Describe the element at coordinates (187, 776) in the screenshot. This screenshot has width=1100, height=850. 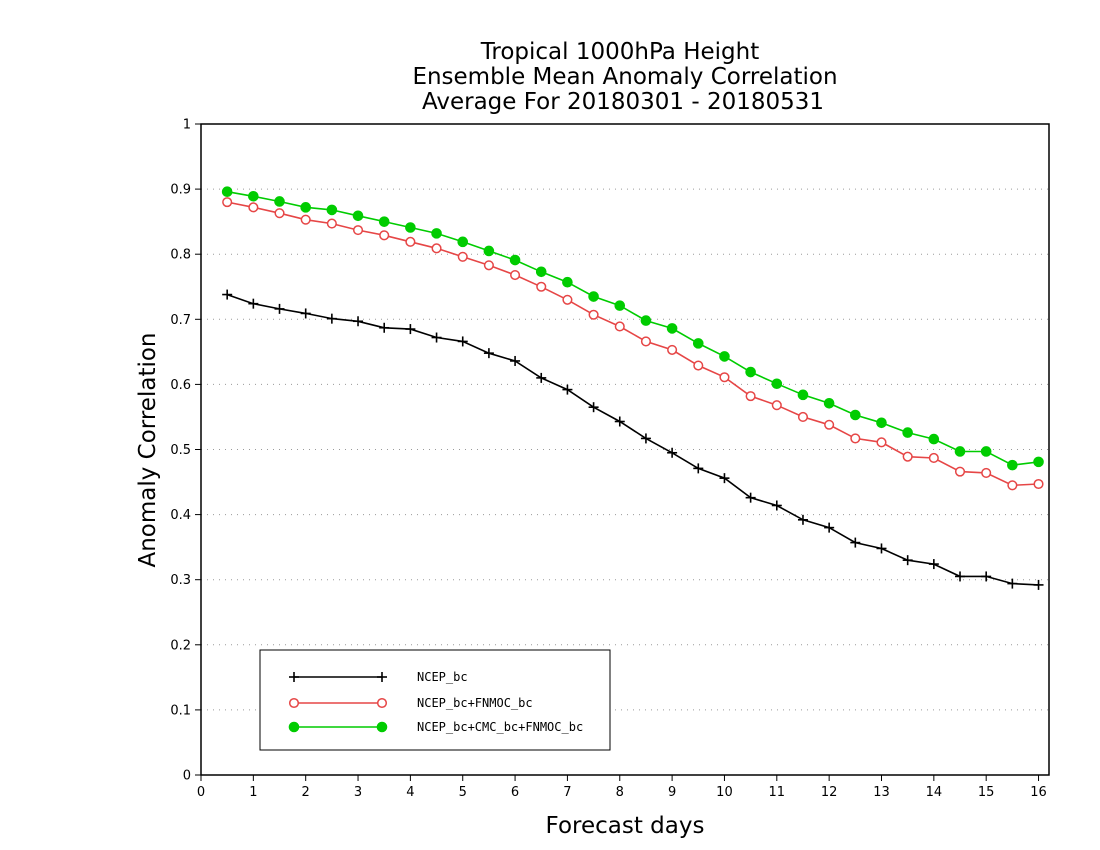
I see `y-tick-label: 0` at that location.